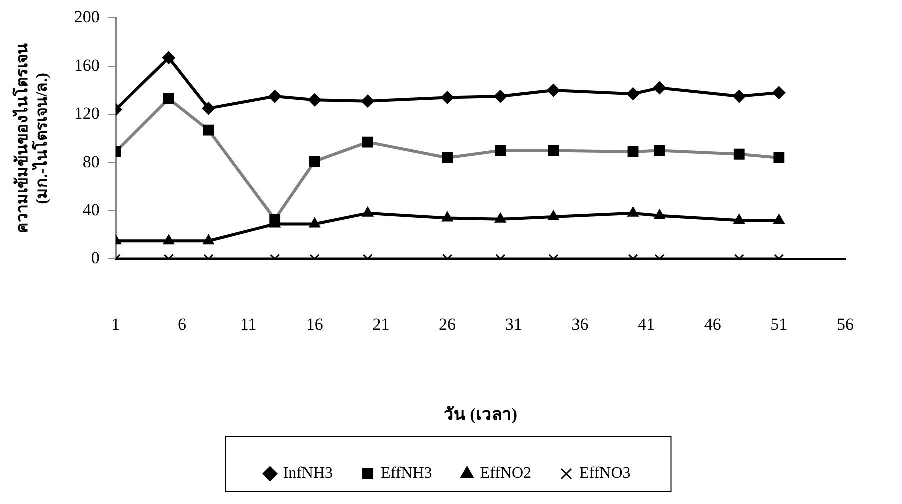 The width and height of the screenshot is (902, 504). I want to click on x-tick-label: 11, so click(248, 324).